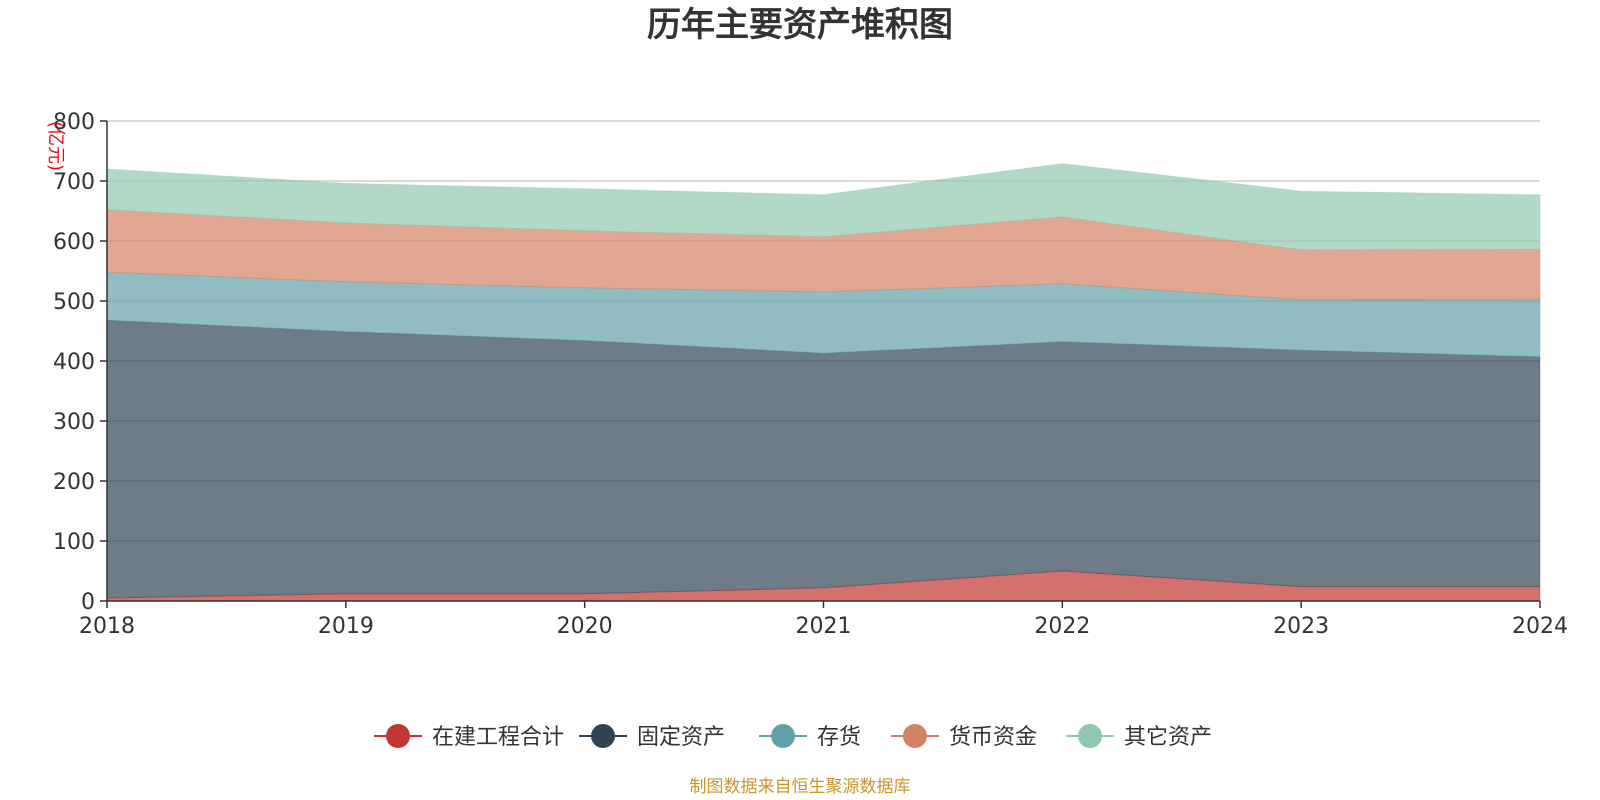  I want to click on y-tick-label-5: 500, so click(74, 302).